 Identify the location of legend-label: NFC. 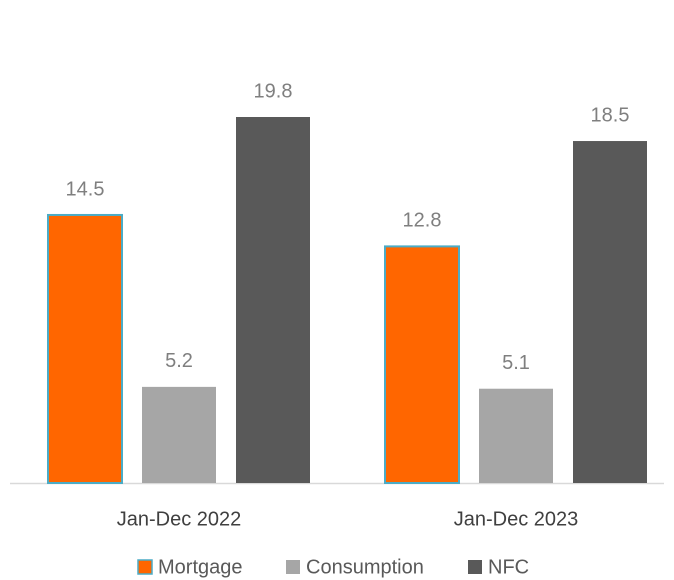
(508, 567).